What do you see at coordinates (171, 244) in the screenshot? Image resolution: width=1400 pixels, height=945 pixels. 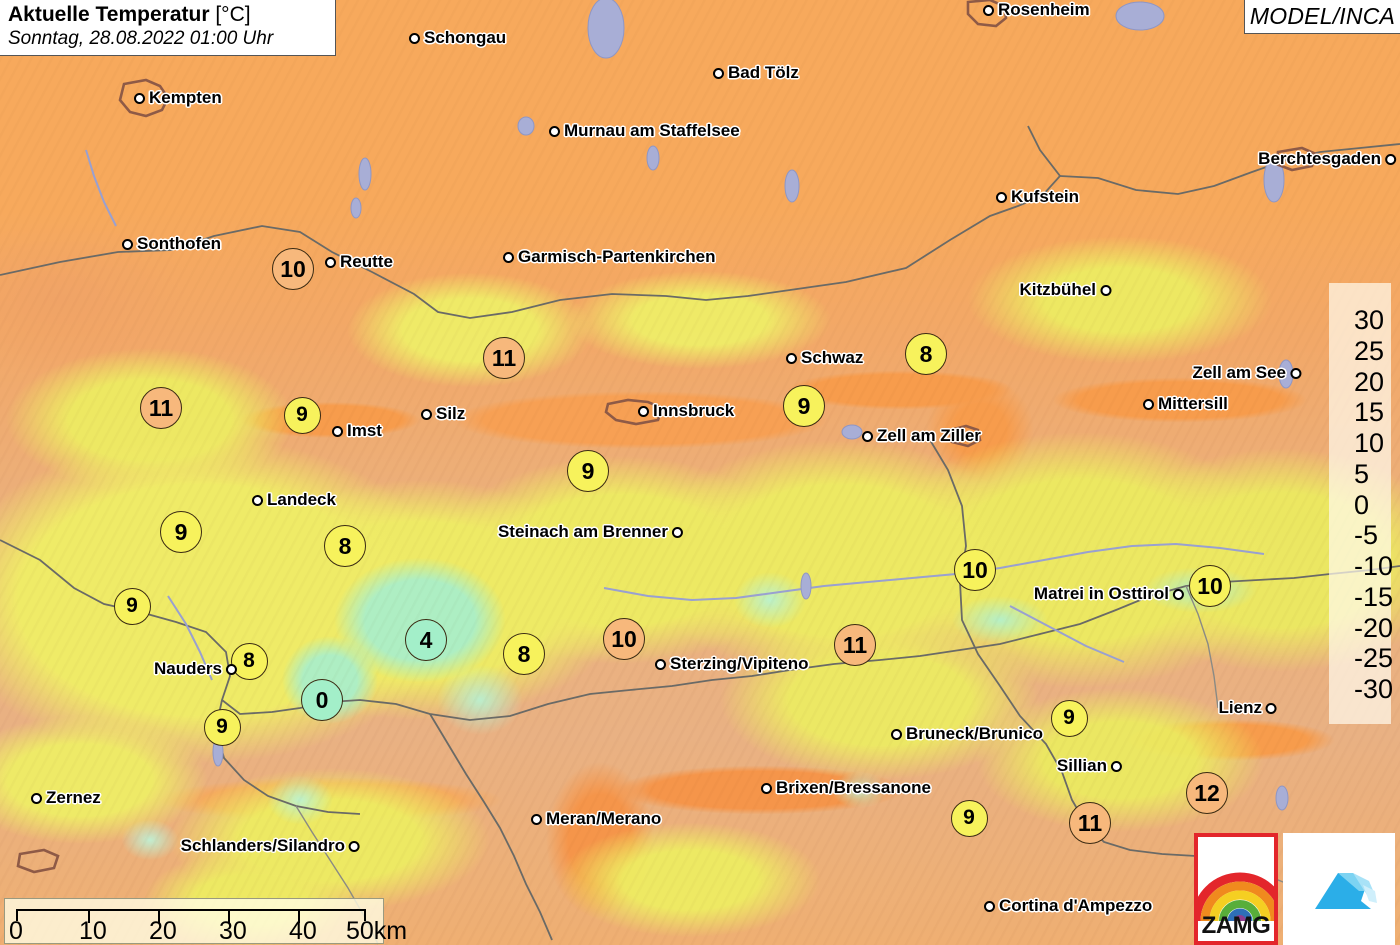 I see `city-marker: Sonthofen` at bounding box center [171, 244].